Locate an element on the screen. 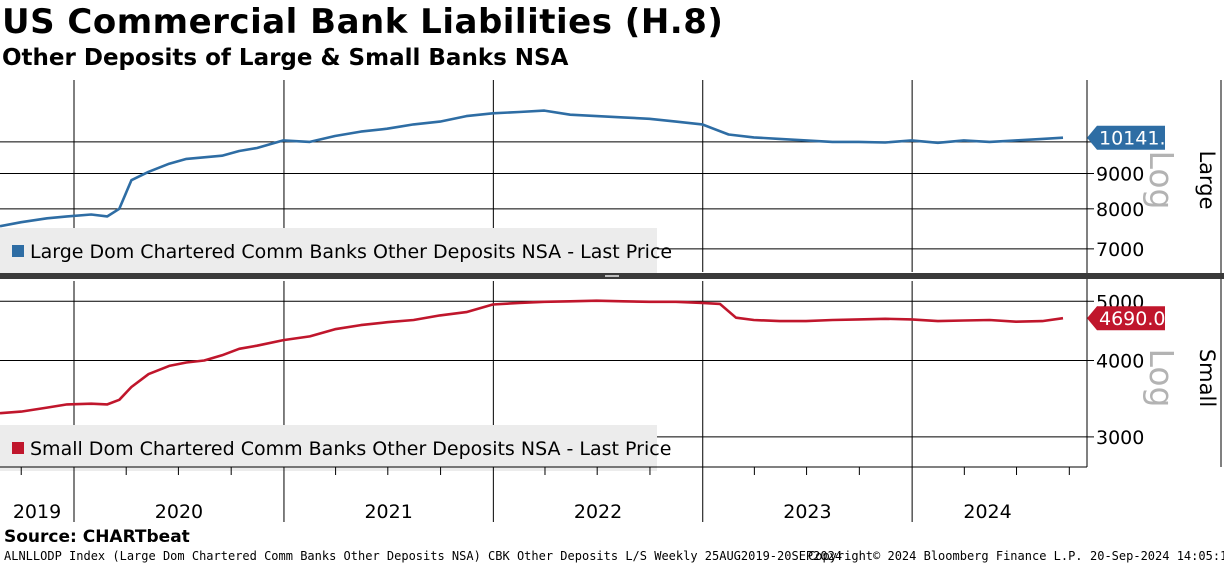  last-value-label: 10141.31 is located at coordinates (1144, 139).